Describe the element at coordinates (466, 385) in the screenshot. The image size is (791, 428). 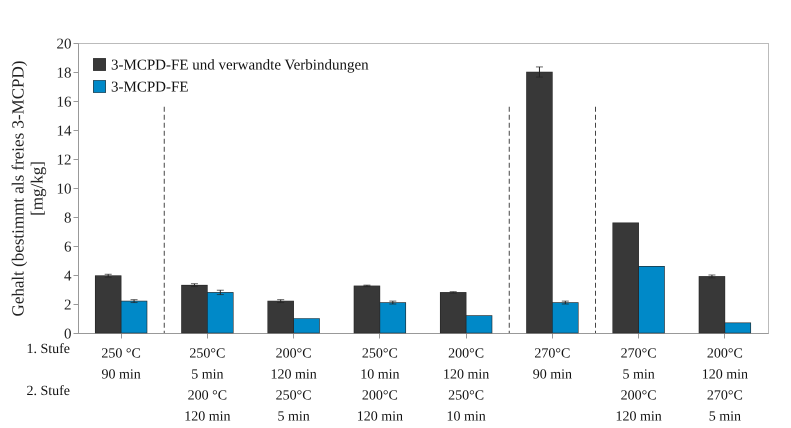
I see `x-tick-label: 200°C 120 min 250°C 10 min` at that location.